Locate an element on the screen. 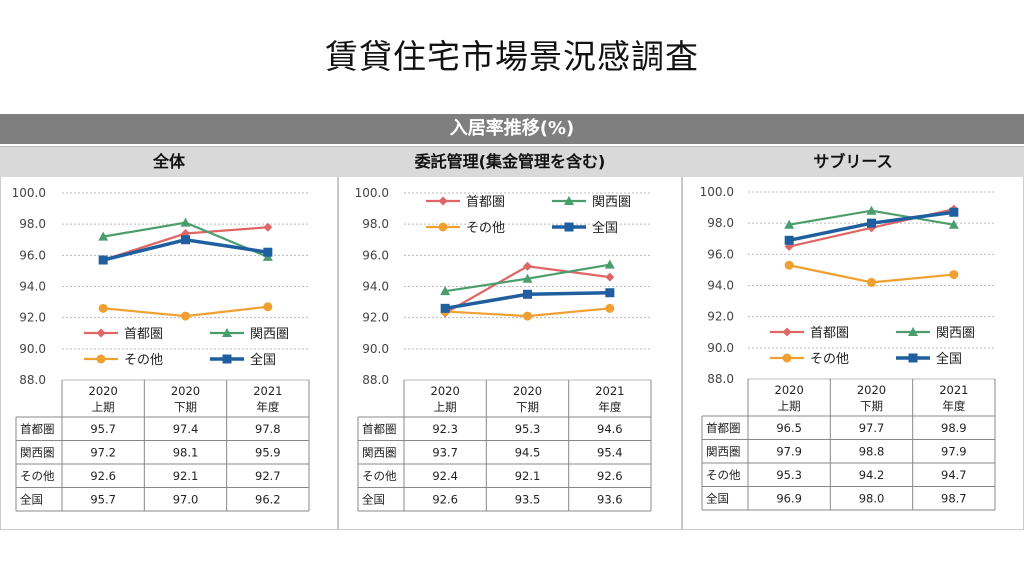 The width and height of the screenshot is (1024, 576). data-label-sublease-3-2: 98.7 is located at coordinates (954, 499).